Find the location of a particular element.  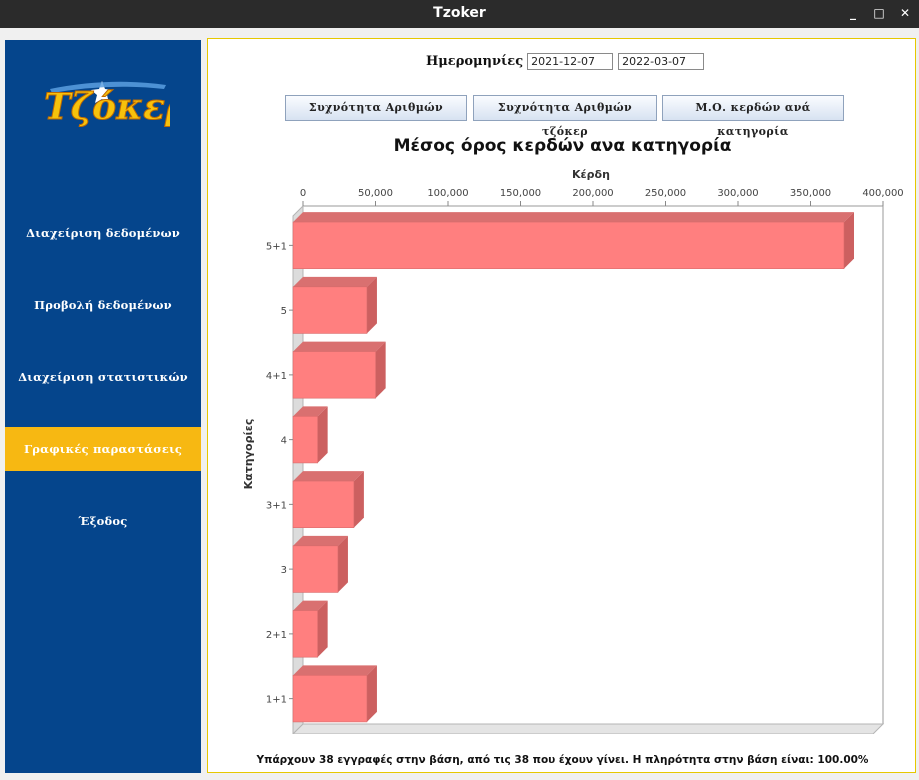

chart-title: Μέσος όρος κερδών ανα κατηγορία is located at coordinates (562, 146).